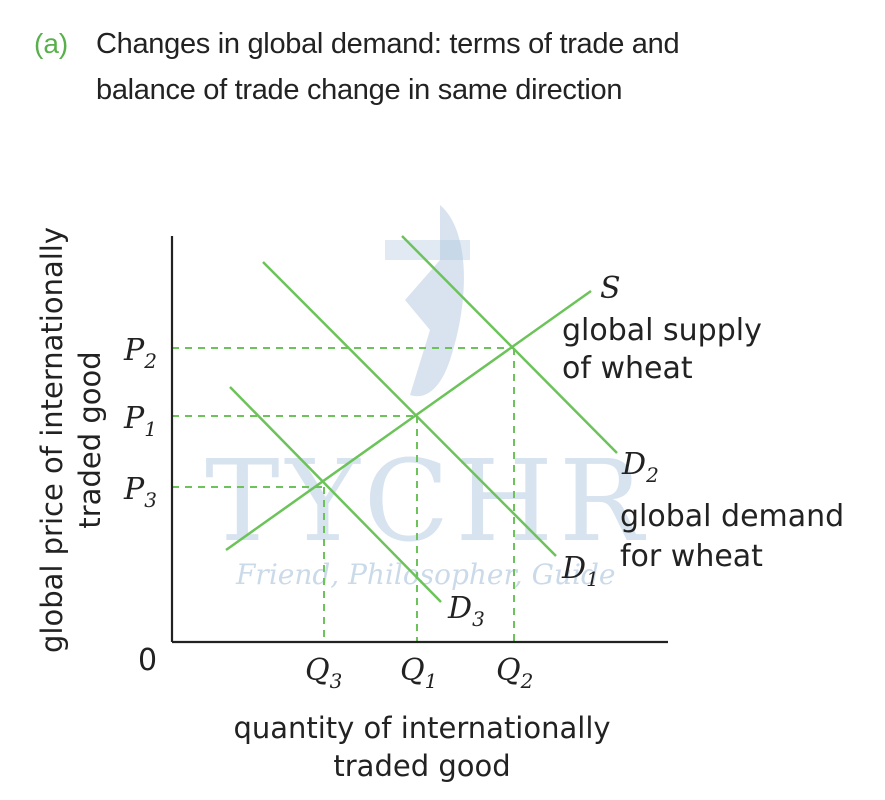  Describe the element at coordinates (509, 344) in the screenshot. I see `demand-curve-d2` at that location.